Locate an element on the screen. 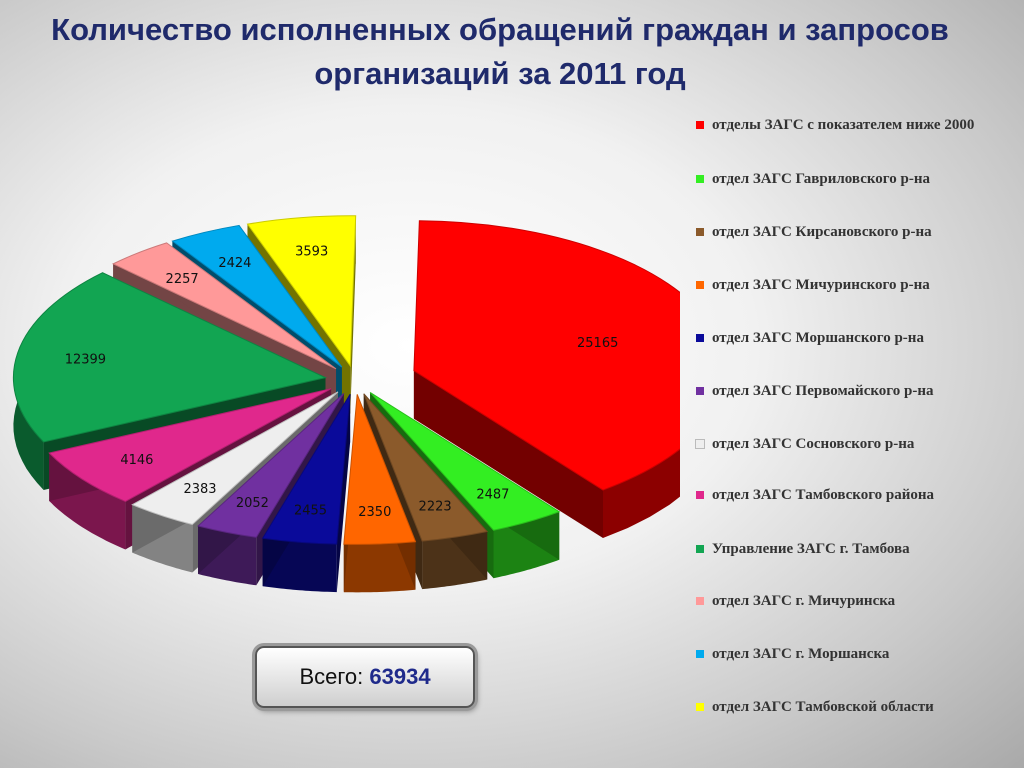  pie-data-label: 2223 is located at coordinates (435, 507).